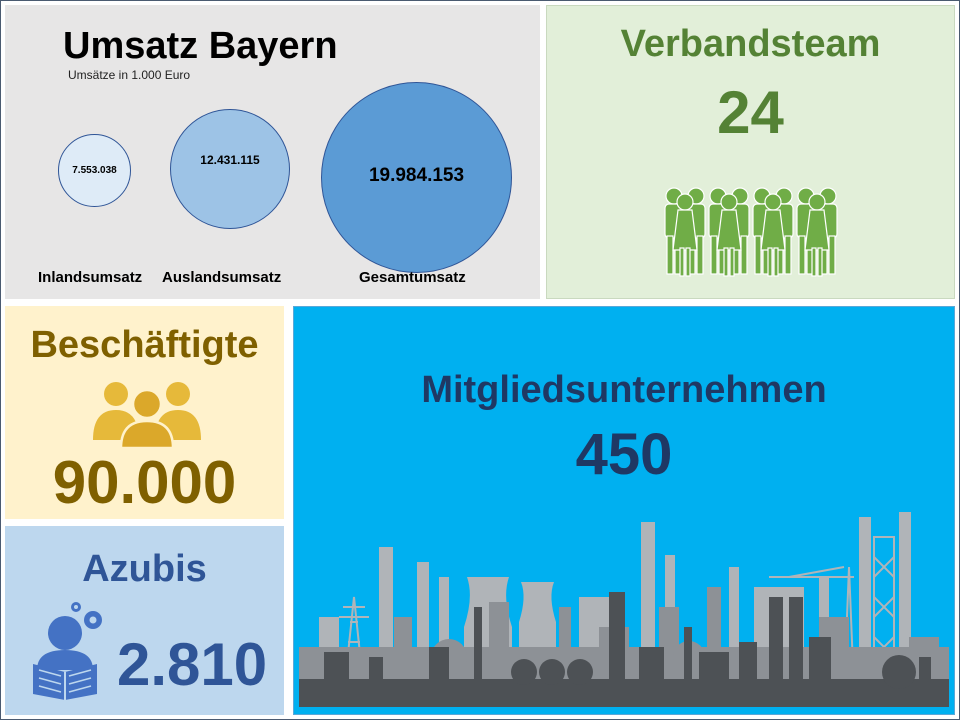 Image resolution: width=960 pixels, height=720 pixels. Describe the element at coordinates (144, 345) in the screenshot. I see `beschaeftigte-title: Beschäftigte` at that location.